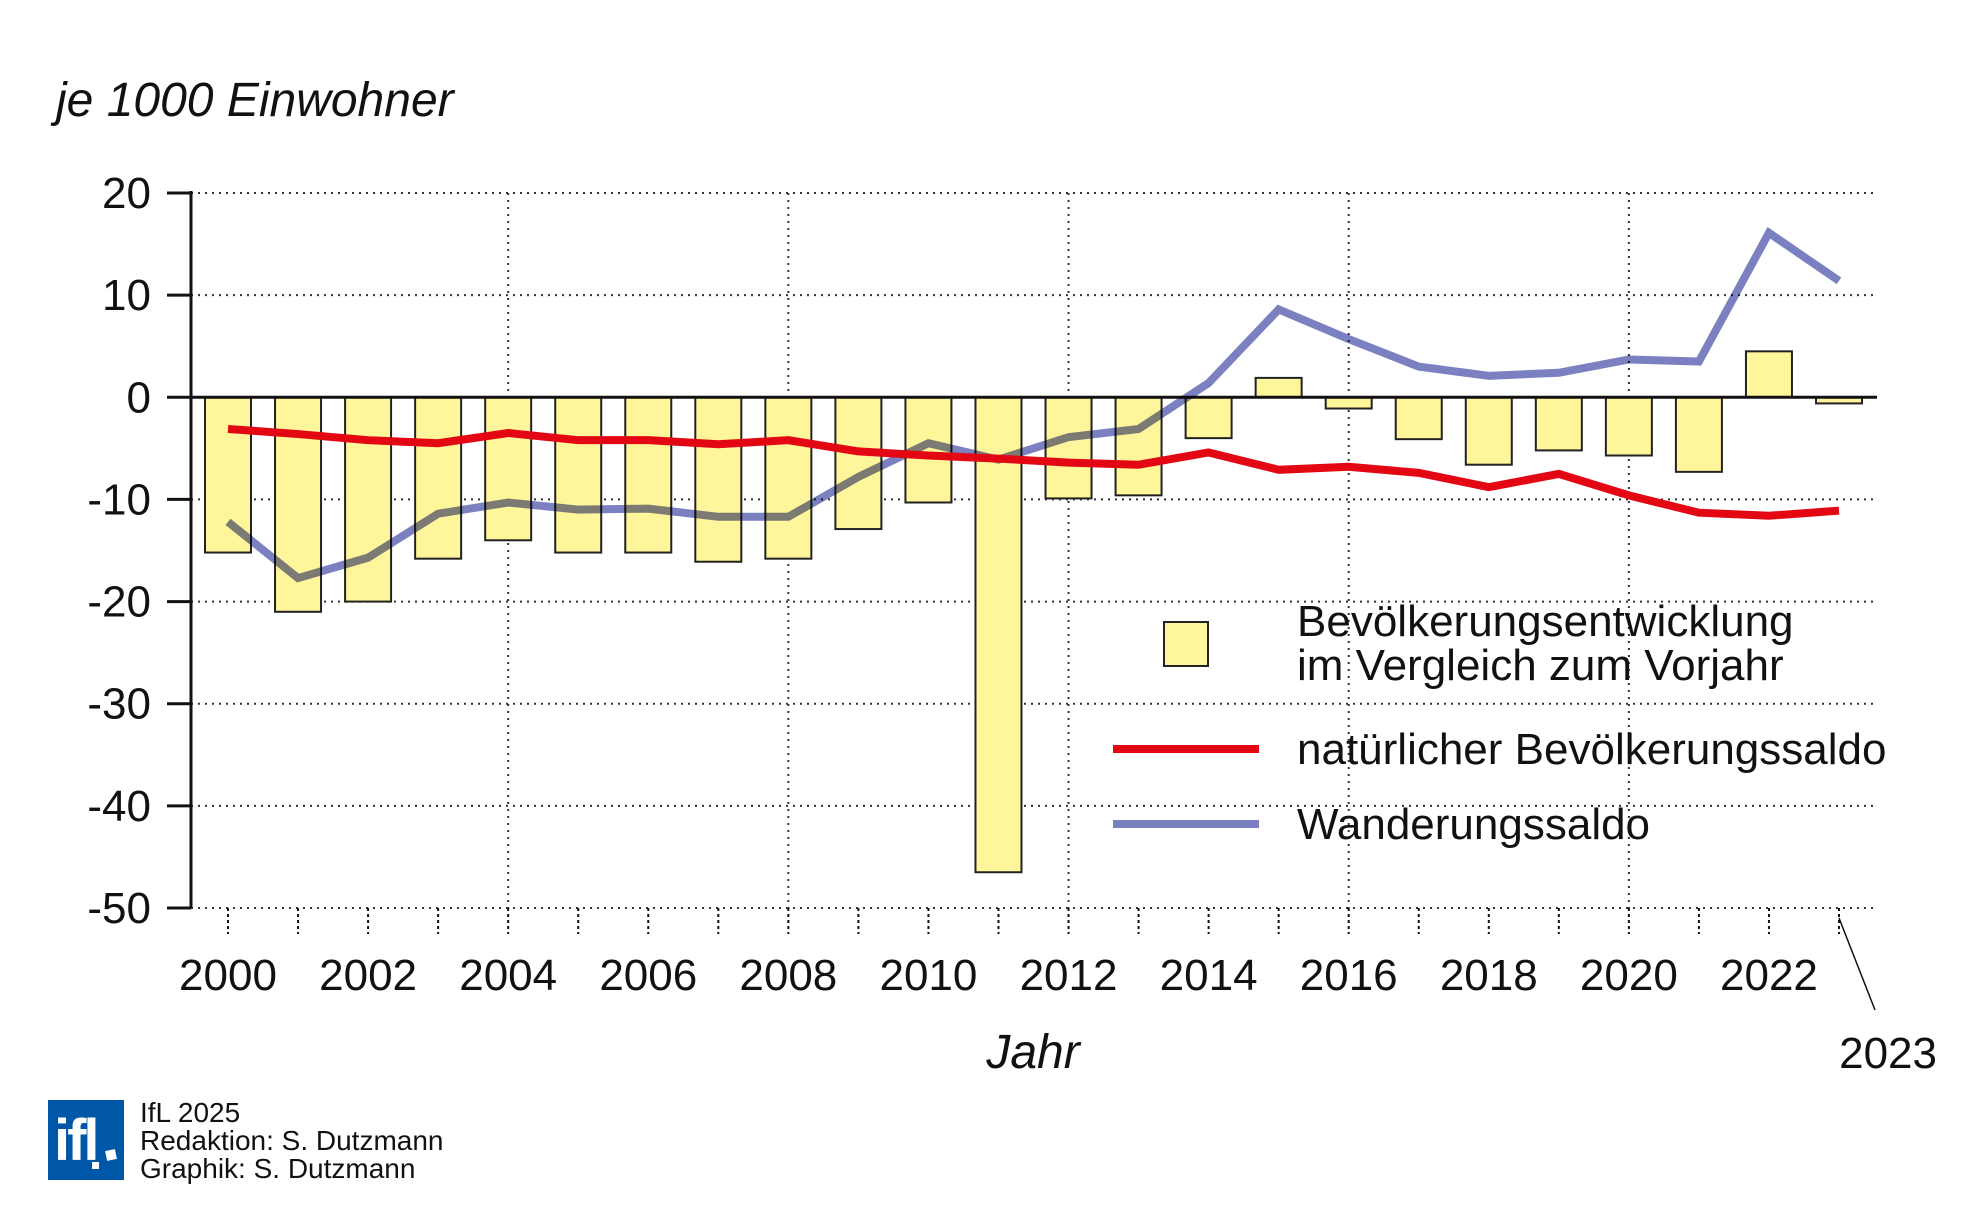 This screenshot has width=1984, height=1227. What do you see at coordinates (119, 908) in the screenshot?
I see `y-tick-label: -50` at bounding box center [119, 908].